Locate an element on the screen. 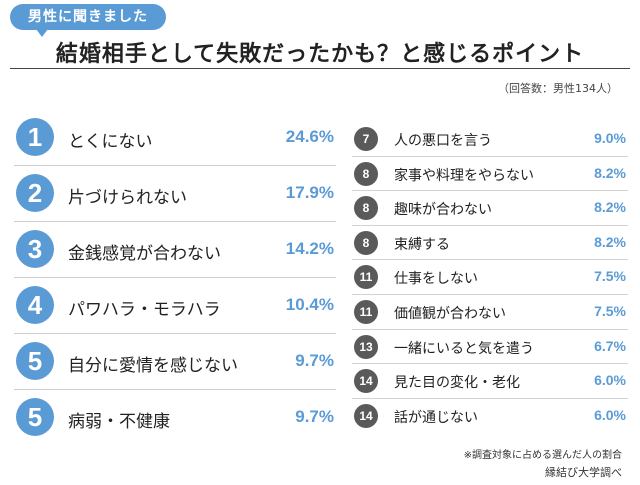  chart-title: 結婚相手として失敗だったかも？と感じるポイント is located at coordinates (320, 54).